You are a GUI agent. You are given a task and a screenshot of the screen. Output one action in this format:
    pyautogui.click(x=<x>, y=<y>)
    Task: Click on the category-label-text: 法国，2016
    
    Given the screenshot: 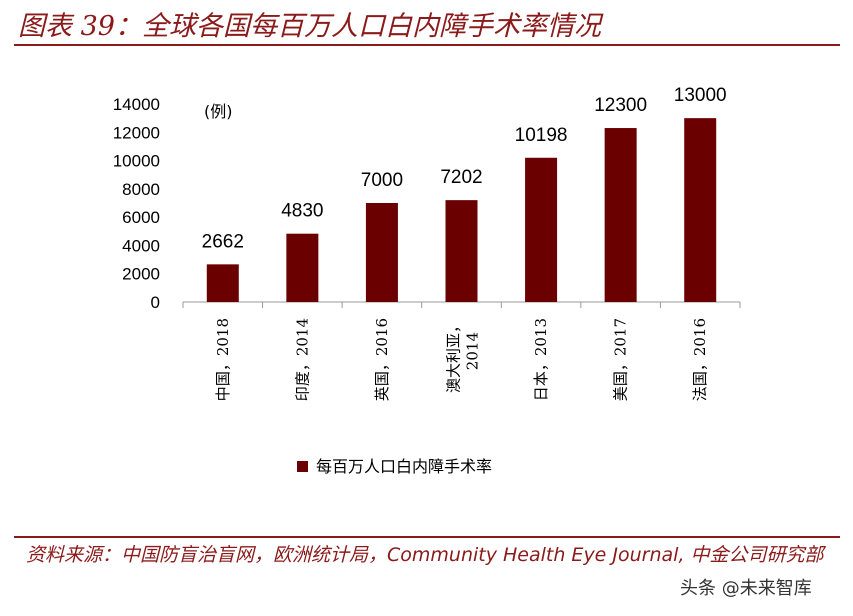 What is the action you would take?
    pyautogui.click(x=700, y=359)
    